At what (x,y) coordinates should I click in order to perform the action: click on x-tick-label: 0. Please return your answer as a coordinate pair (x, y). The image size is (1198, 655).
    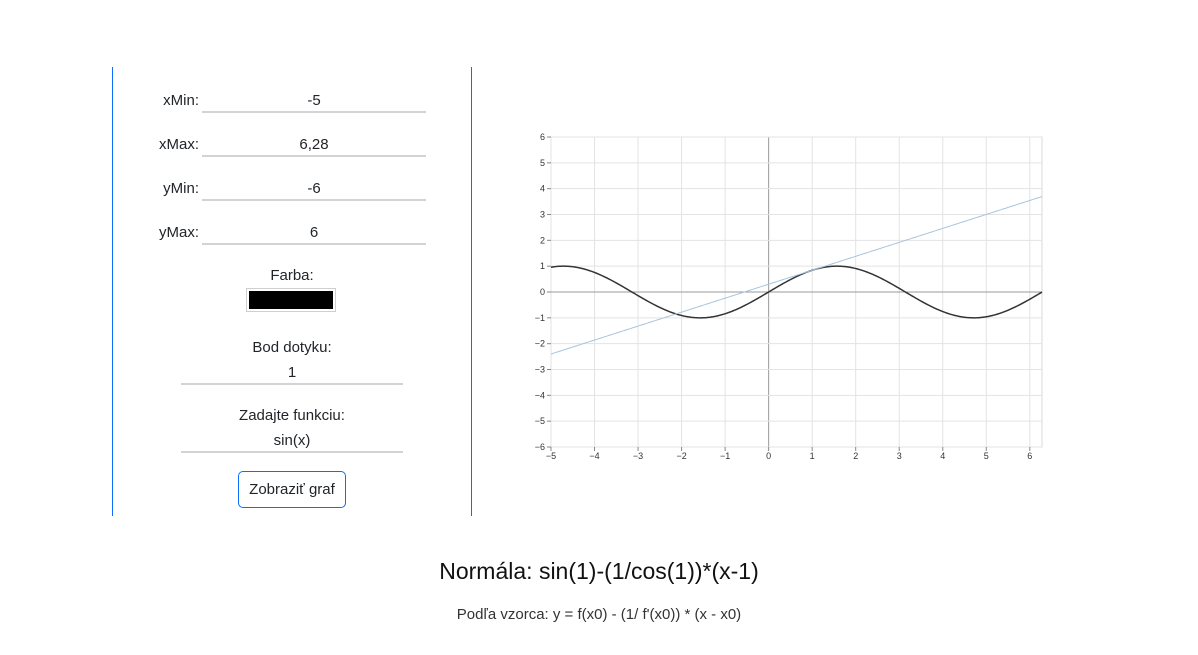
    Looking at the image, I should click on (768, 456).